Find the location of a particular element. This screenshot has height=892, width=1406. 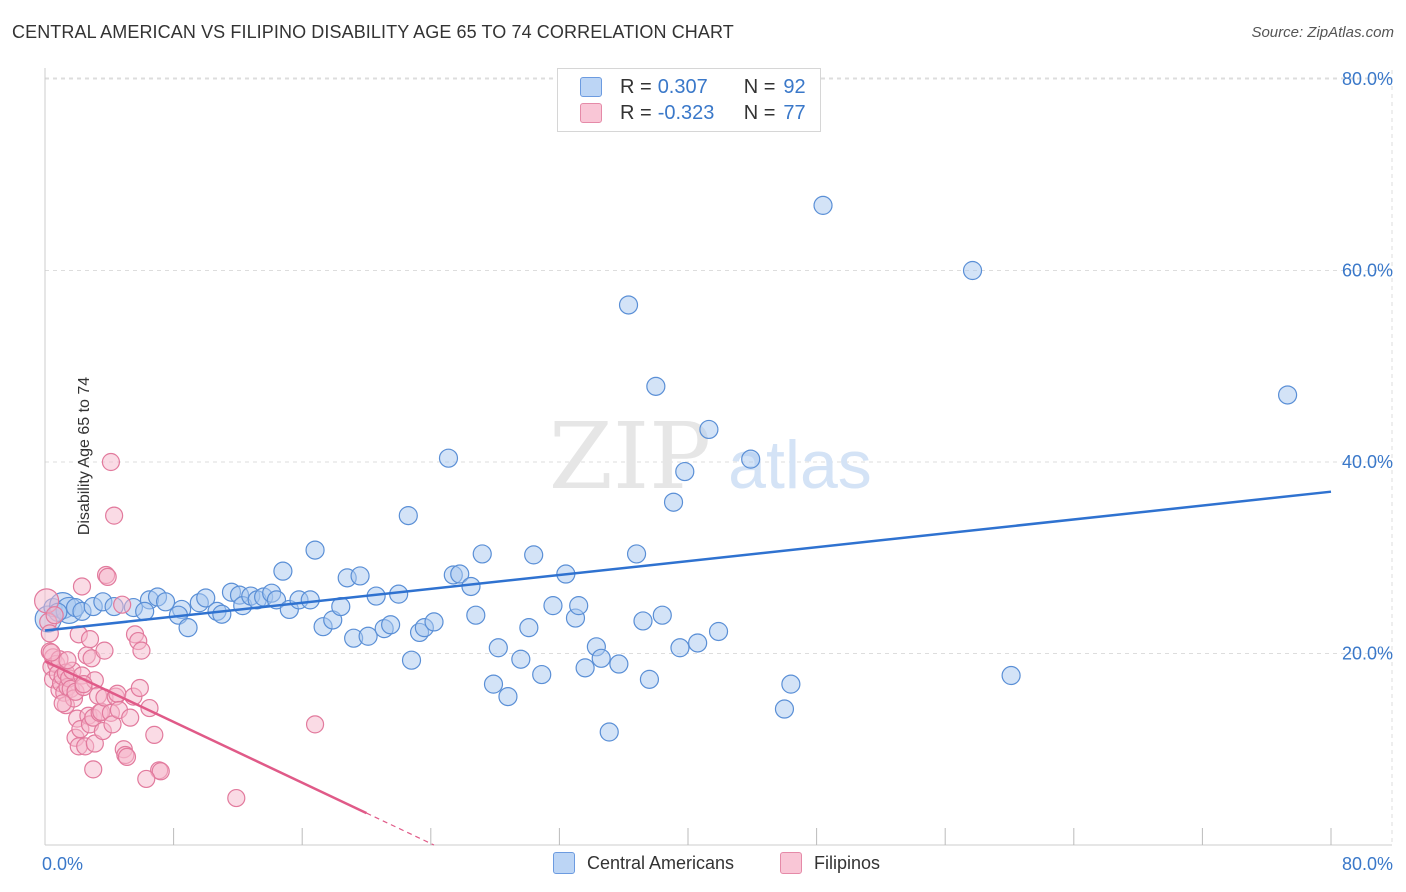

central-n-label: N = is located at coordinates (759, 86).